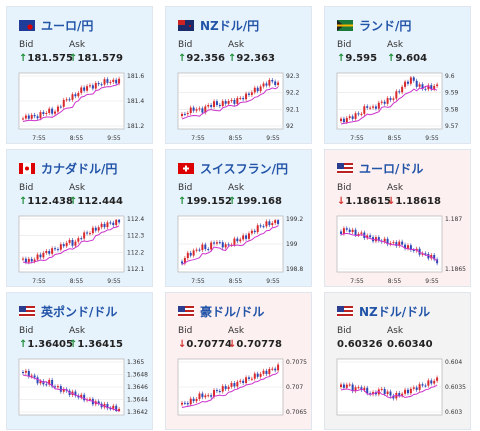 This screenshot has width=480, height=431. What do you see at coordinates (244, 169) in the screenshot?
I see `pair-title: スイスフラン/円` at bounding box center [244, 169].